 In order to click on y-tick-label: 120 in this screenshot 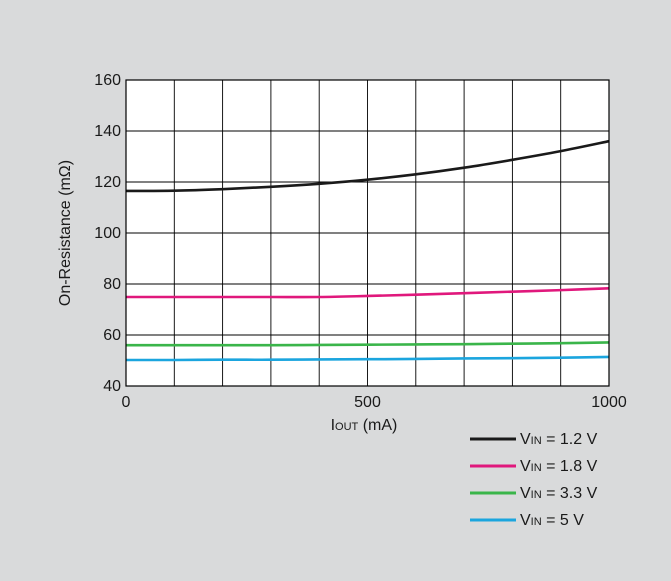, I will do `click(107, 182)`.